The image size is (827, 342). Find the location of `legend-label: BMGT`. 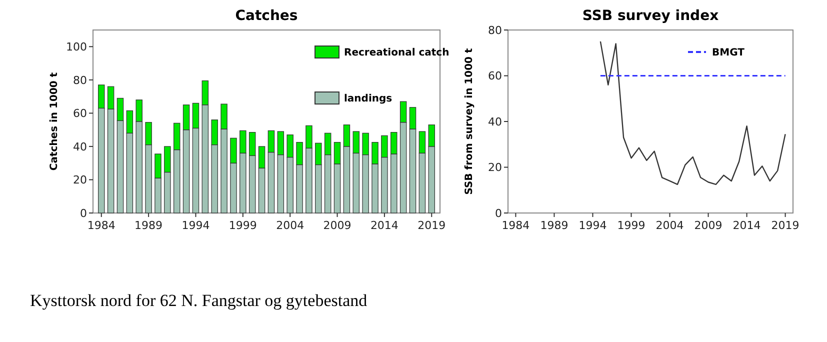

legend-label: BMGT is located at coordinates (728, 53).